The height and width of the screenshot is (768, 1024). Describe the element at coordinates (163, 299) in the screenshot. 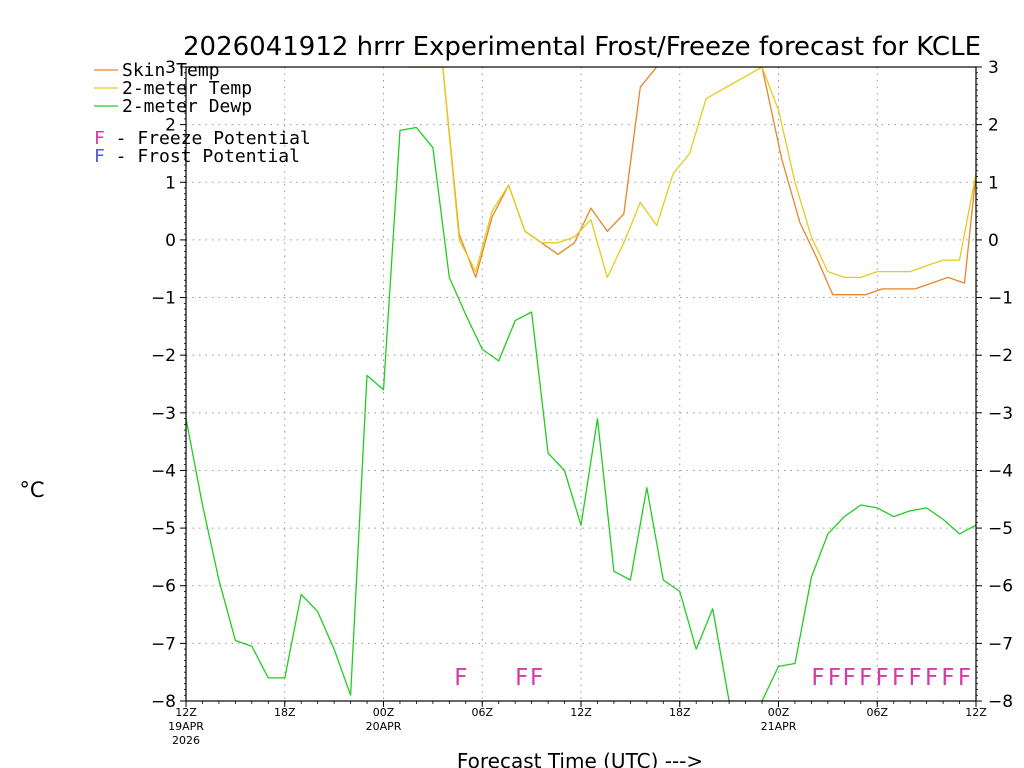

I see `y-tick-label: −1` at that location.